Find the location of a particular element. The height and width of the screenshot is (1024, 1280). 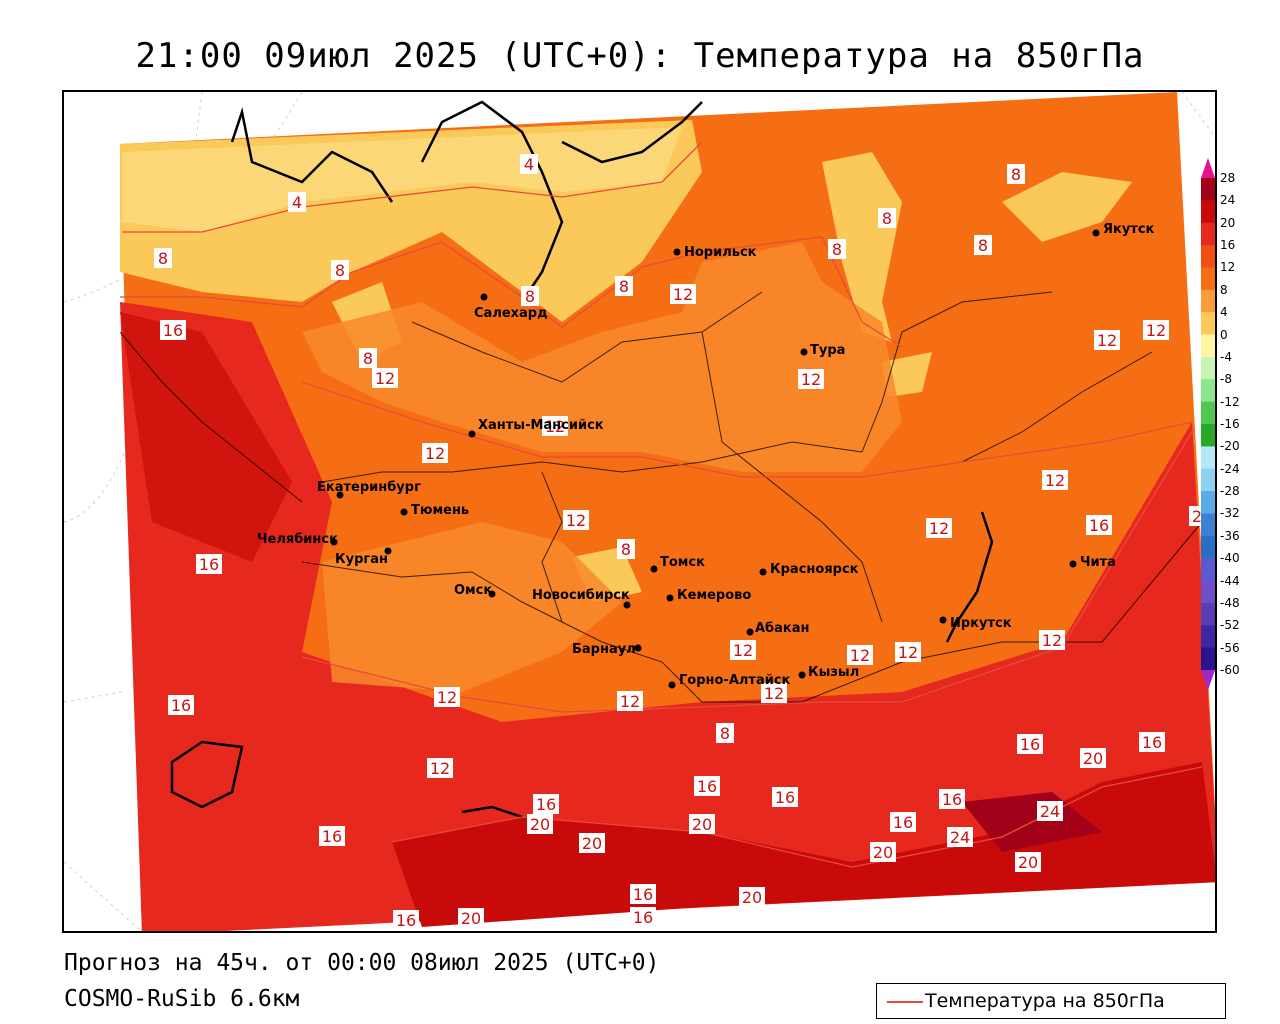

svg-text: 24 is located at coordinates (960, 837).